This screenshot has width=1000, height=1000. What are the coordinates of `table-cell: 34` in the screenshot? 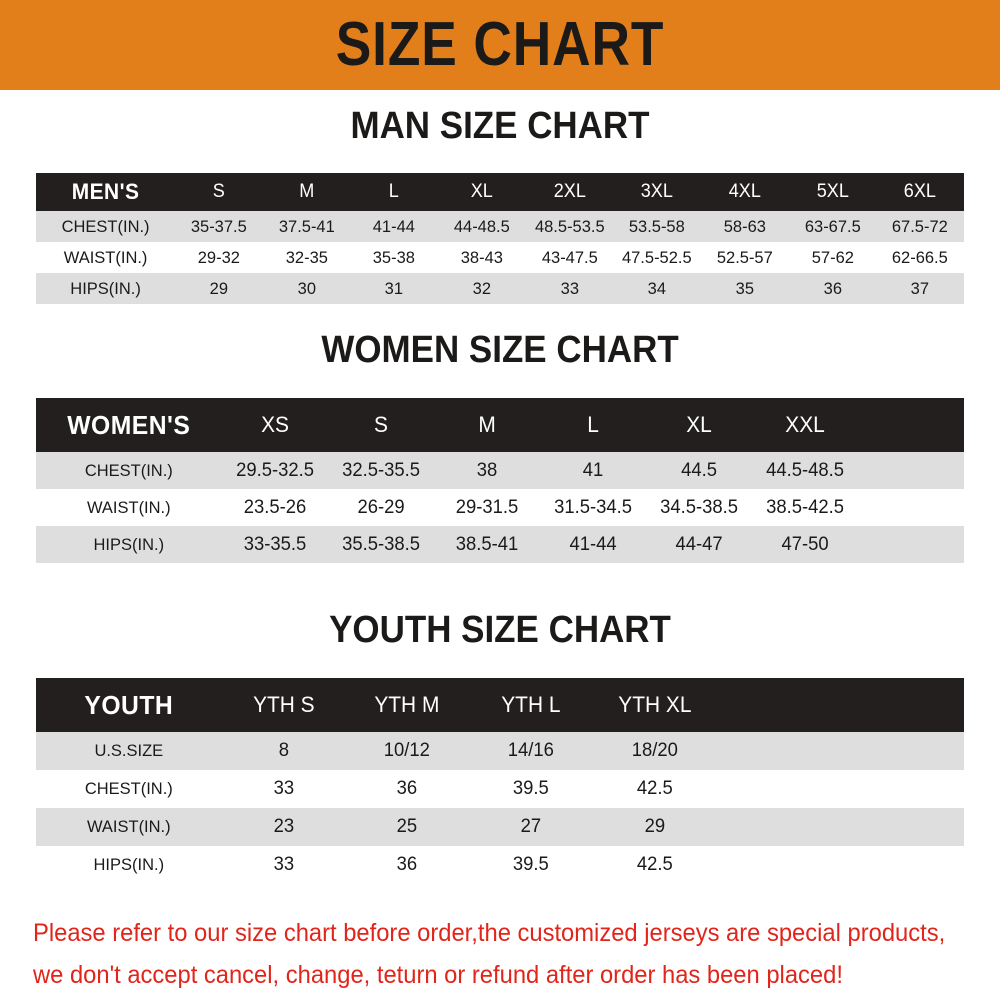 It's located at (657, 288).